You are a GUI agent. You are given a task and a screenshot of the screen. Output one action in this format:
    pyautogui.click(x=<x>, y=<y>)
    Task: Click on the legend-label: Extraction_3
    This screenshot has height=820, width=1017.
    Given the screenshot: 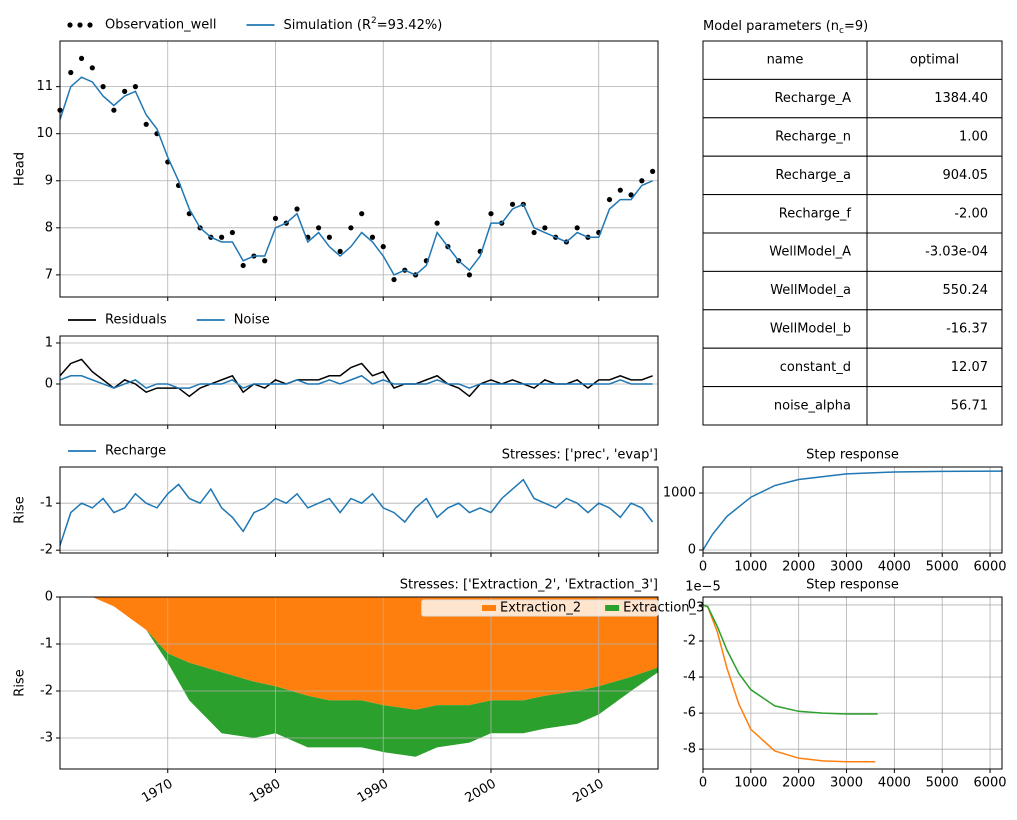 What is the action you would take?
    pyautogui.click(x=663, y=608)
    